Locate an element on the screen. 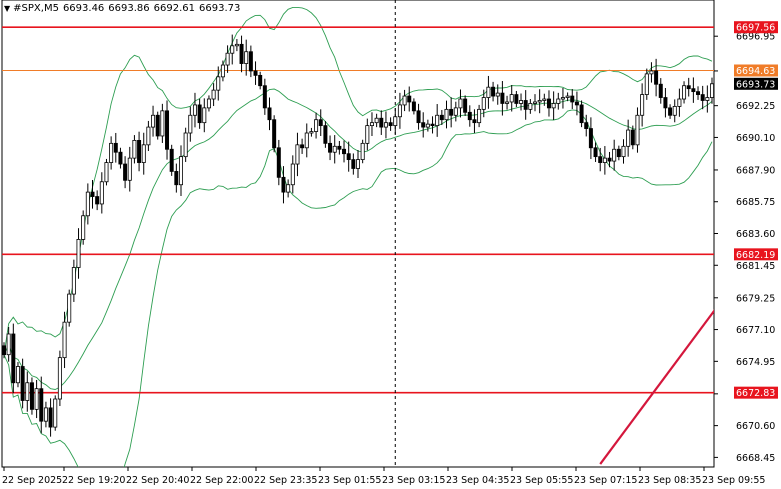 The width and height of the screenshot is (781, 489). price-line-label: 6694.63 is located at coordinates (755, 71).